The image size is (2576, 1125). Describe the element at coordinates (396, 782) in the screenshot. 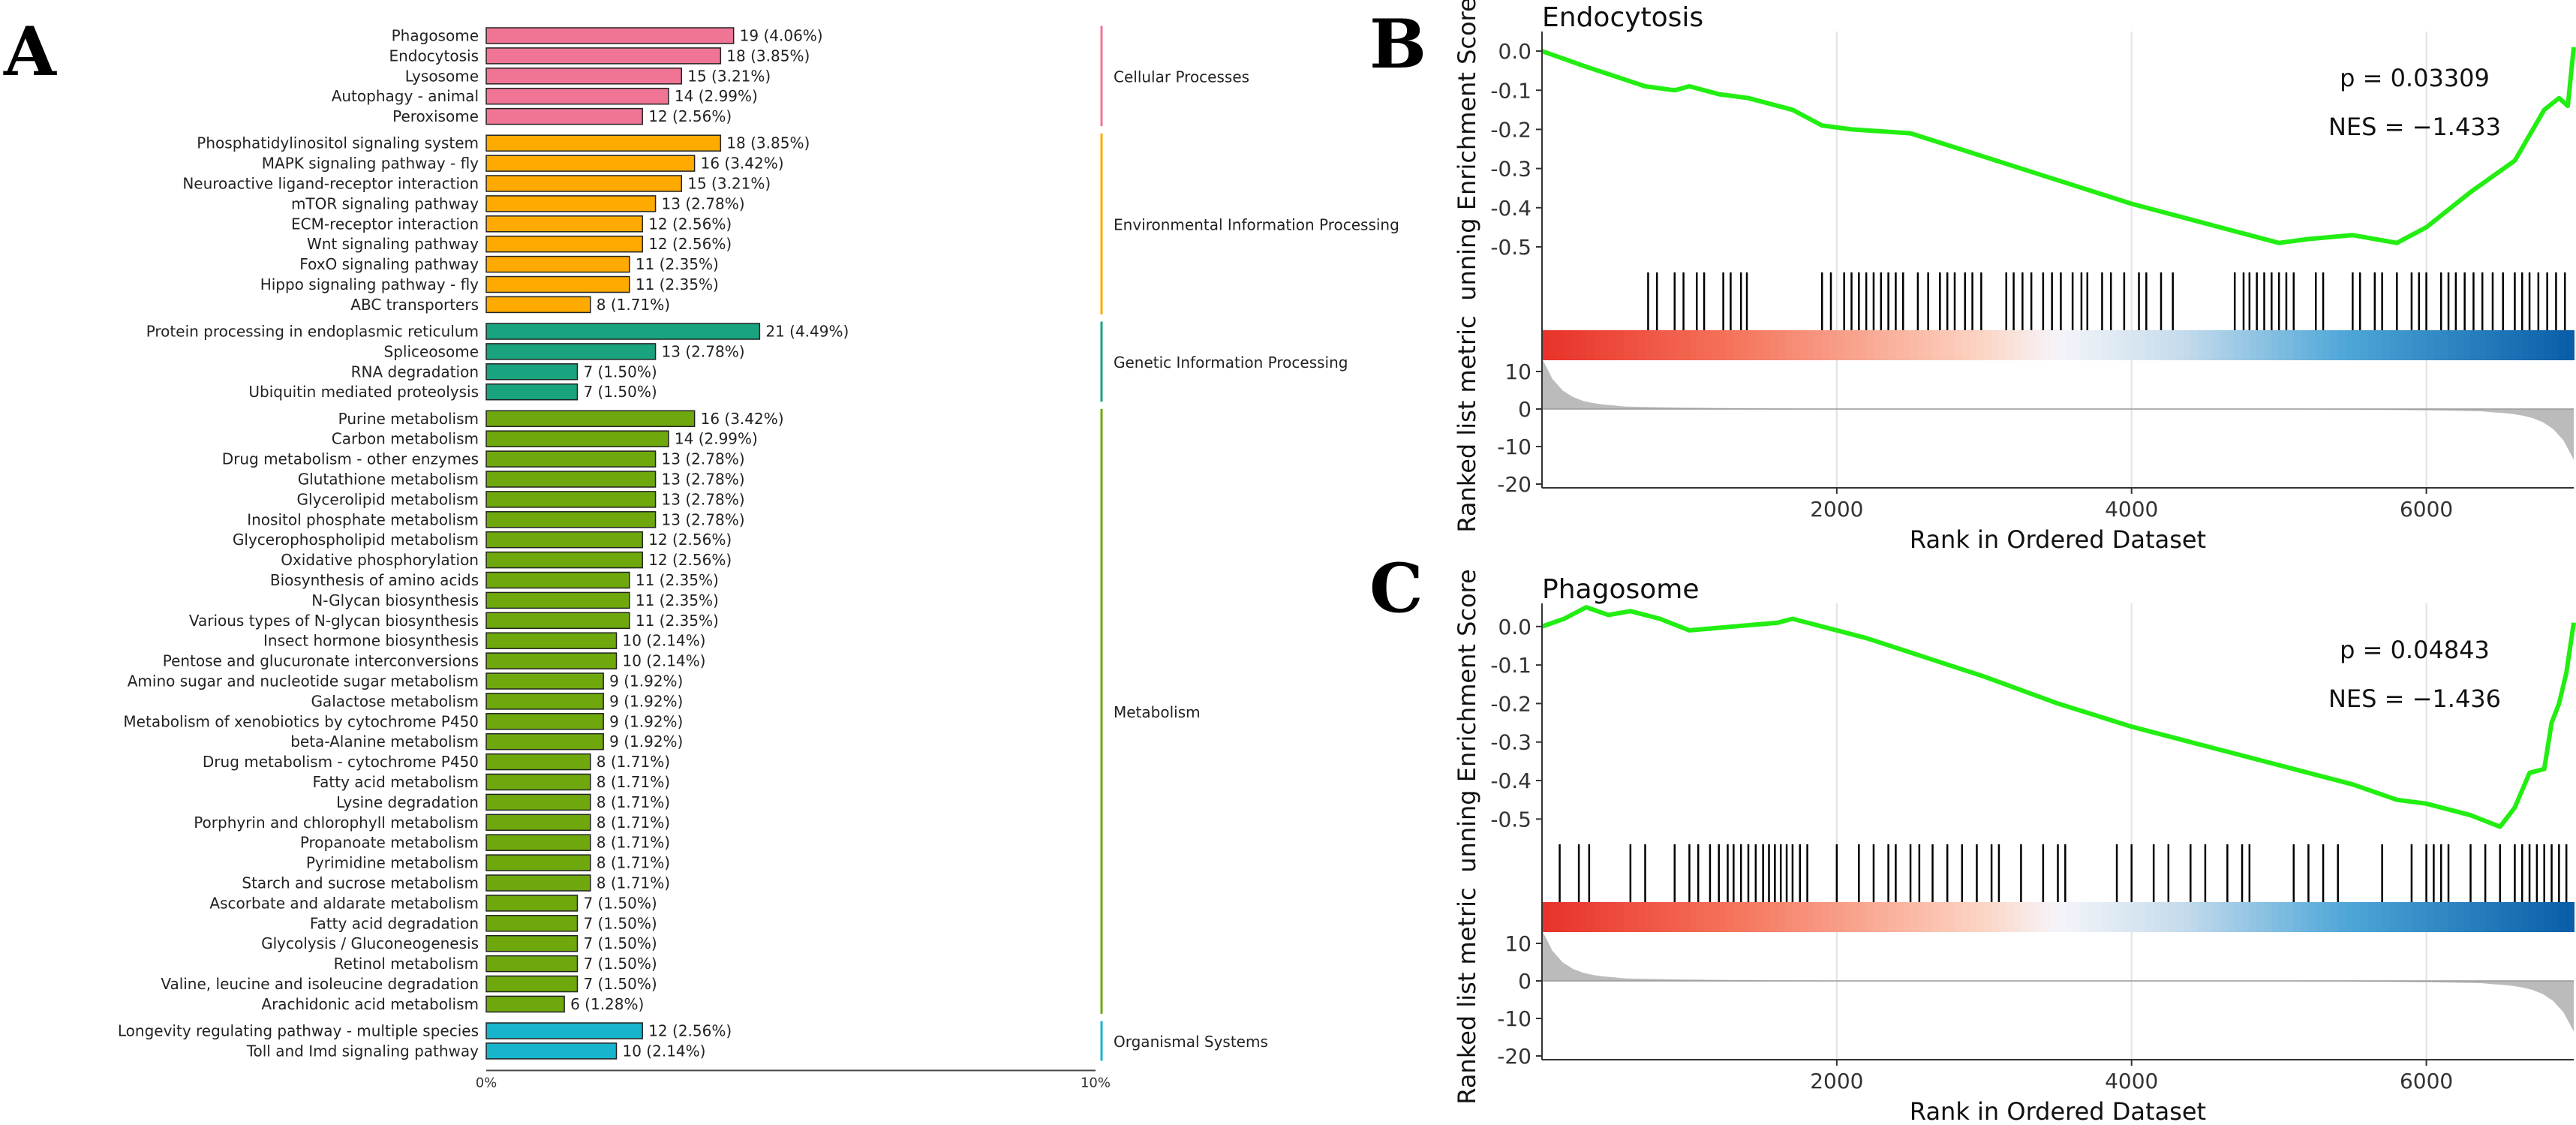

I see `category-label: Fatty acid metabolism` at that location.